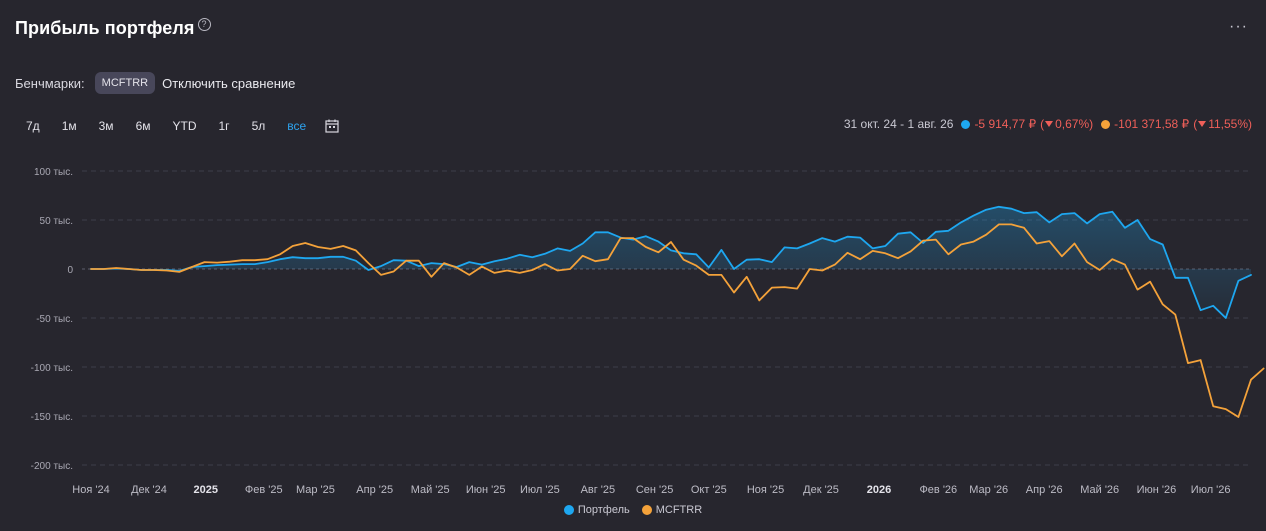  I want to click on y-tick-label: 0, so click(70, 270).